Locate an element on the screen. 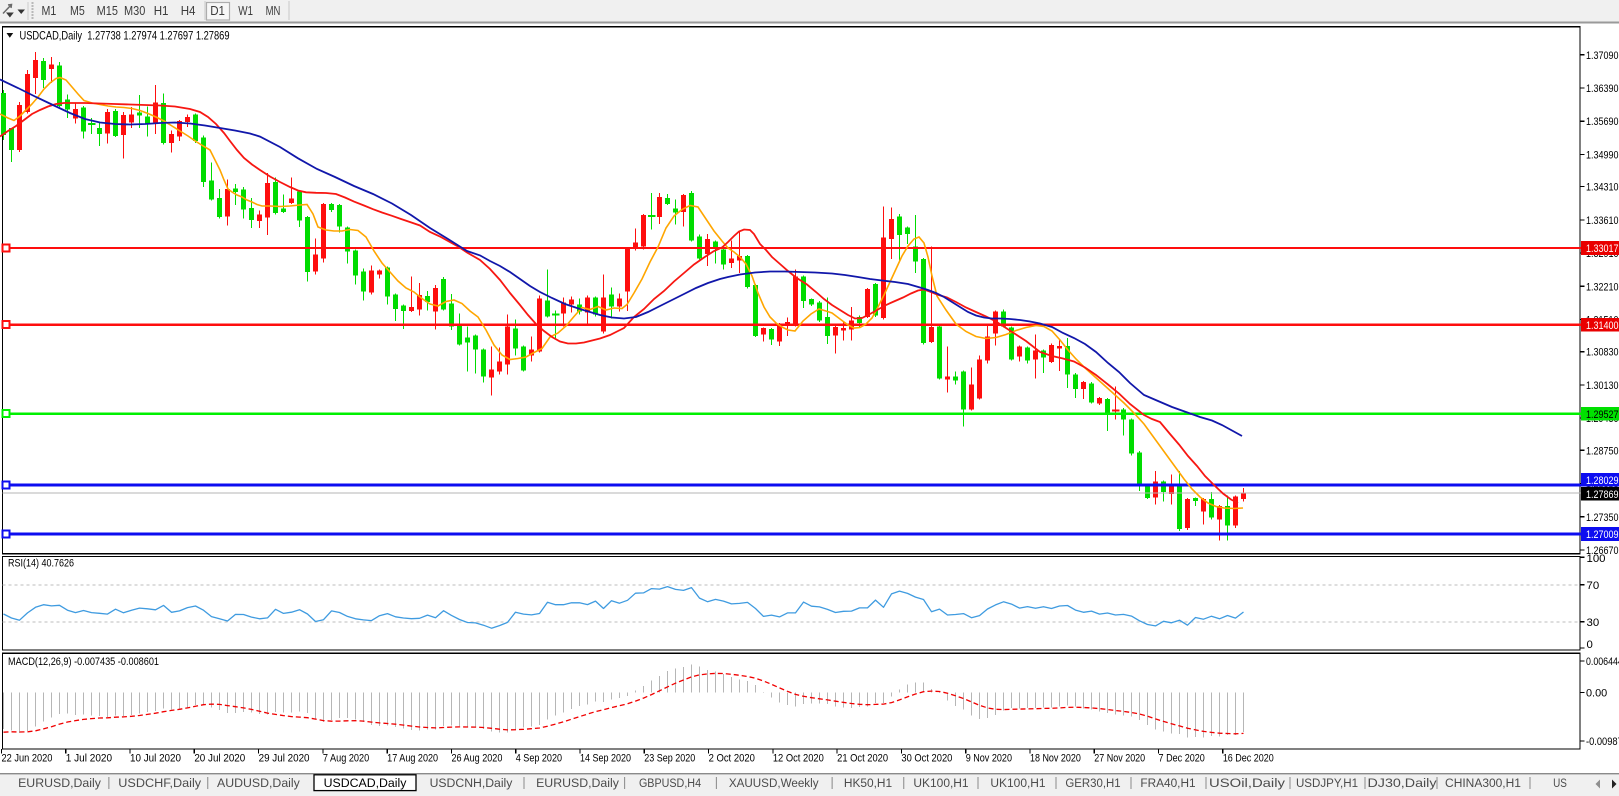  svg-text: GER30,H1 is located at coordinates (1092, 783).